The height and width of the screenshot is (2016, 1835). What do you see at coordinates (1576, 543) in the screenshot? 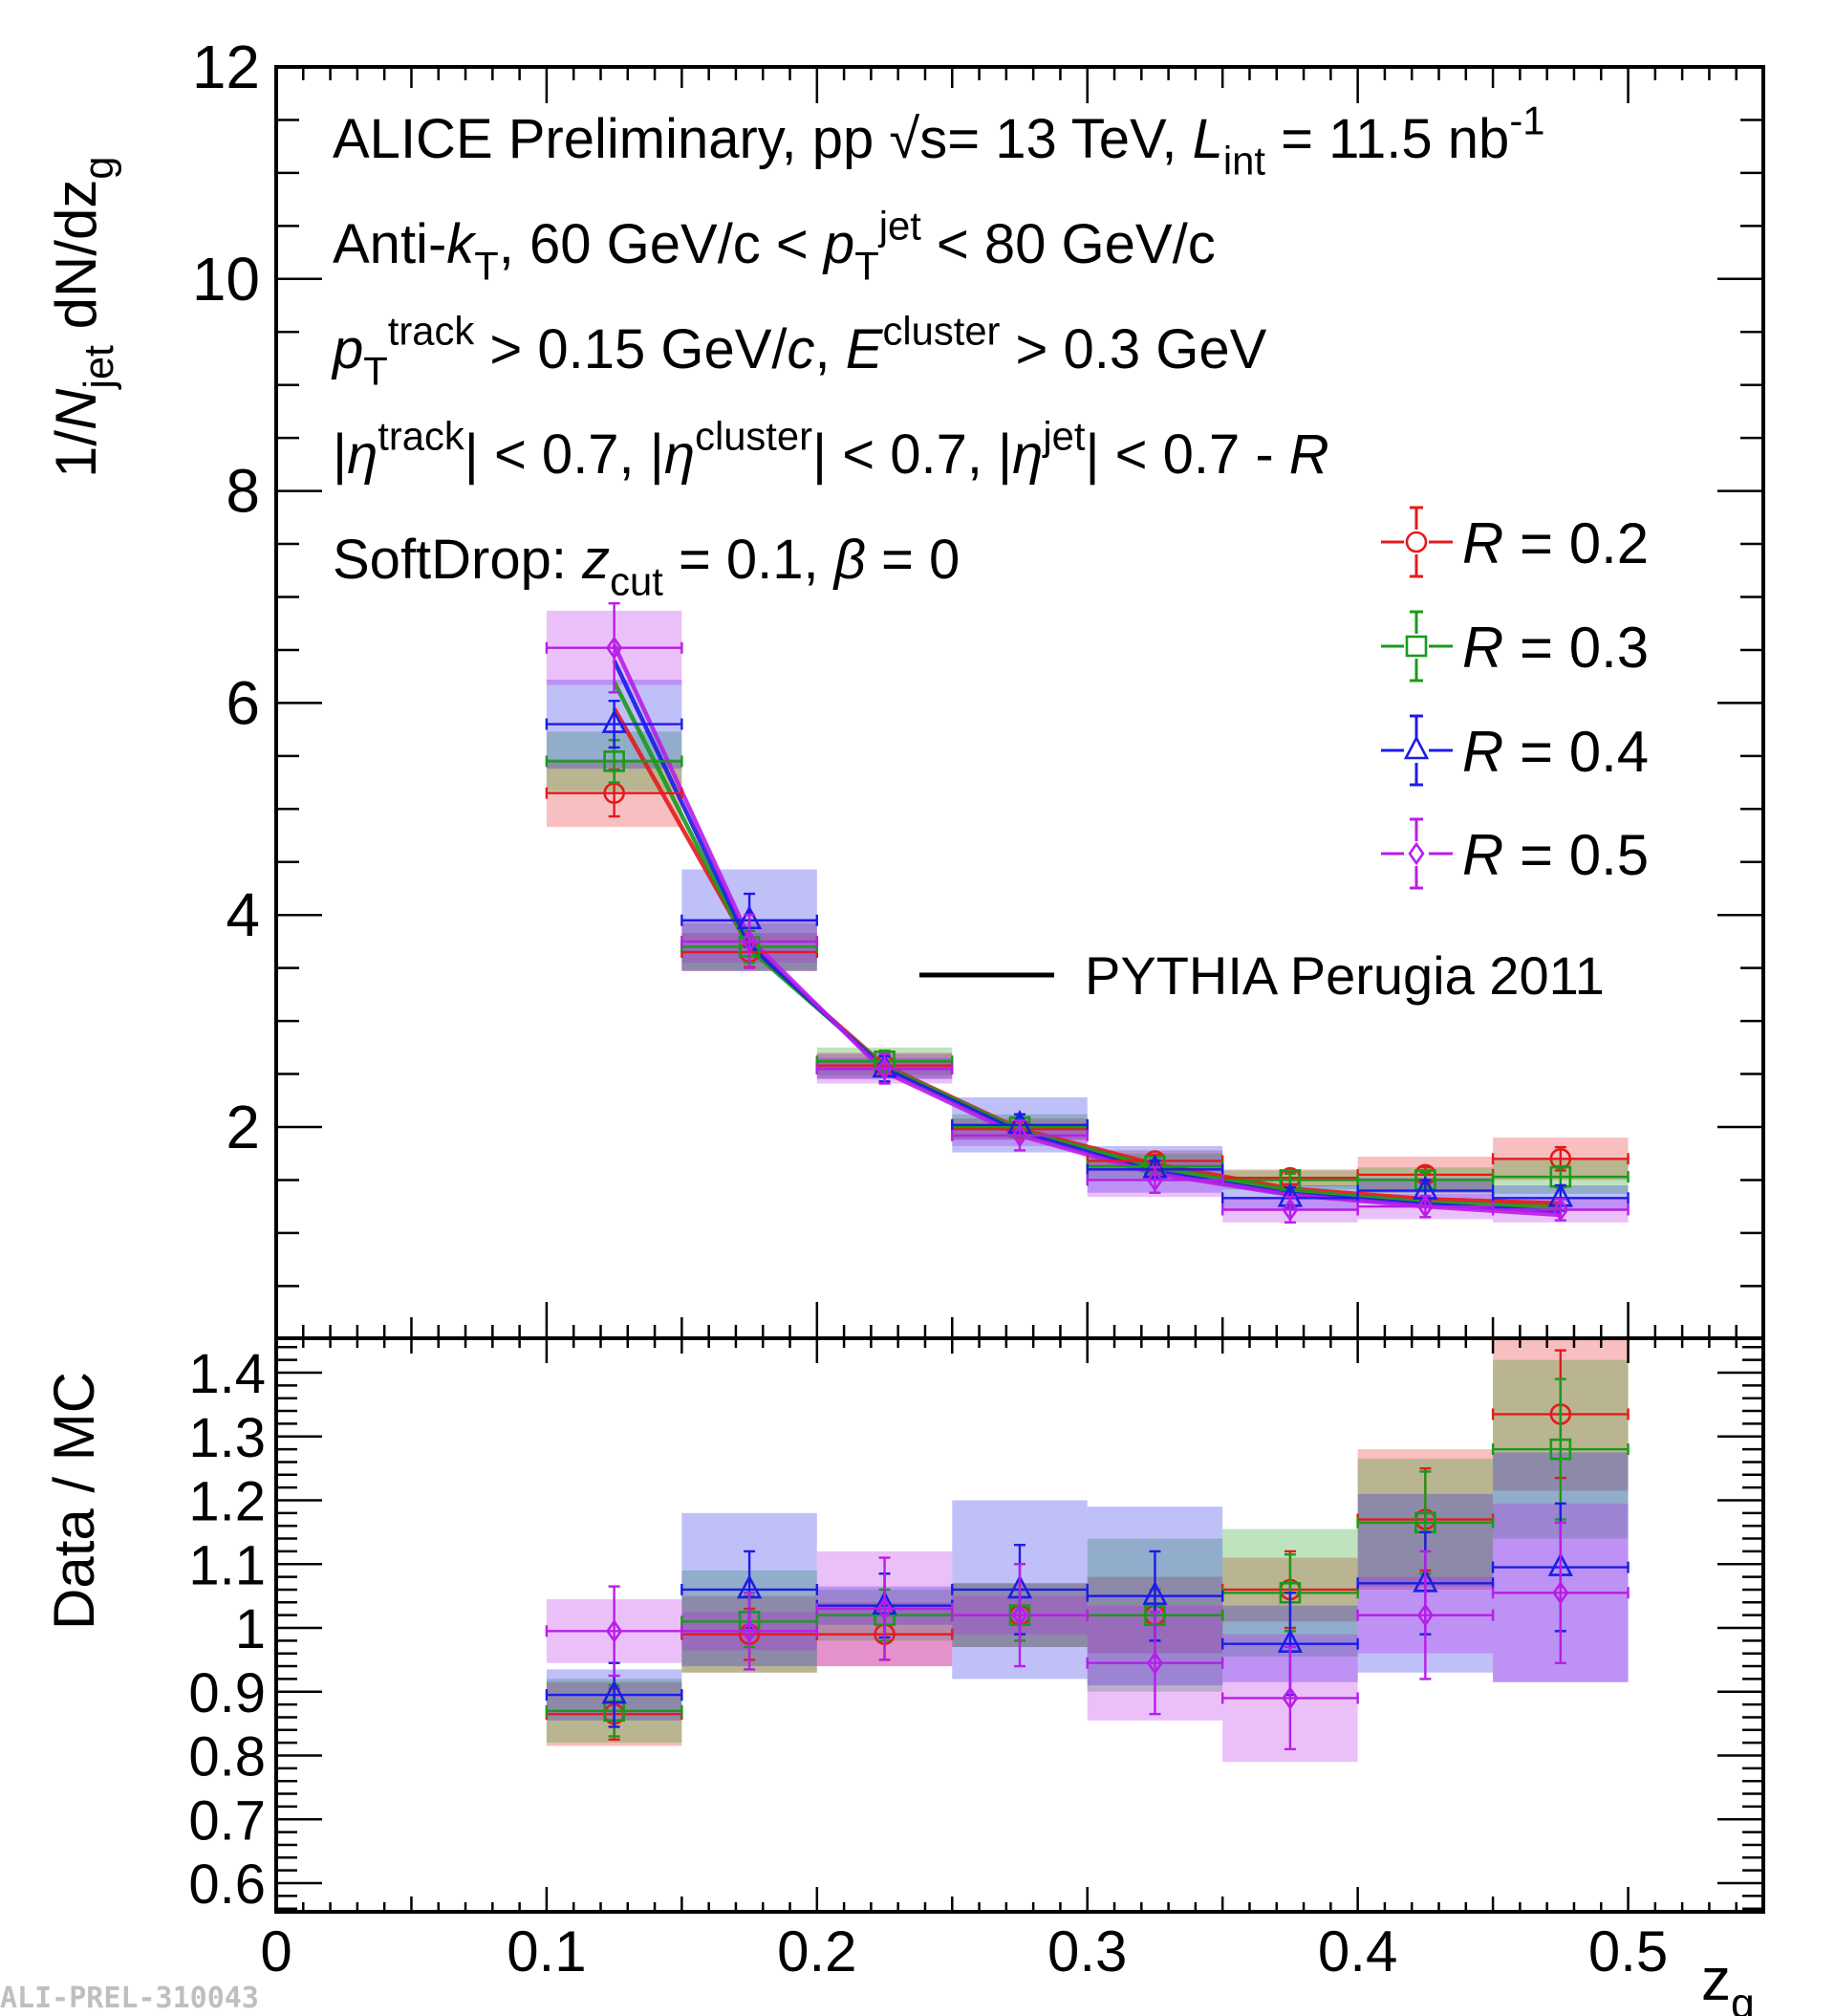
I see `legend-label-r0-part: = 0.2` at bounding box center [1576, 543].